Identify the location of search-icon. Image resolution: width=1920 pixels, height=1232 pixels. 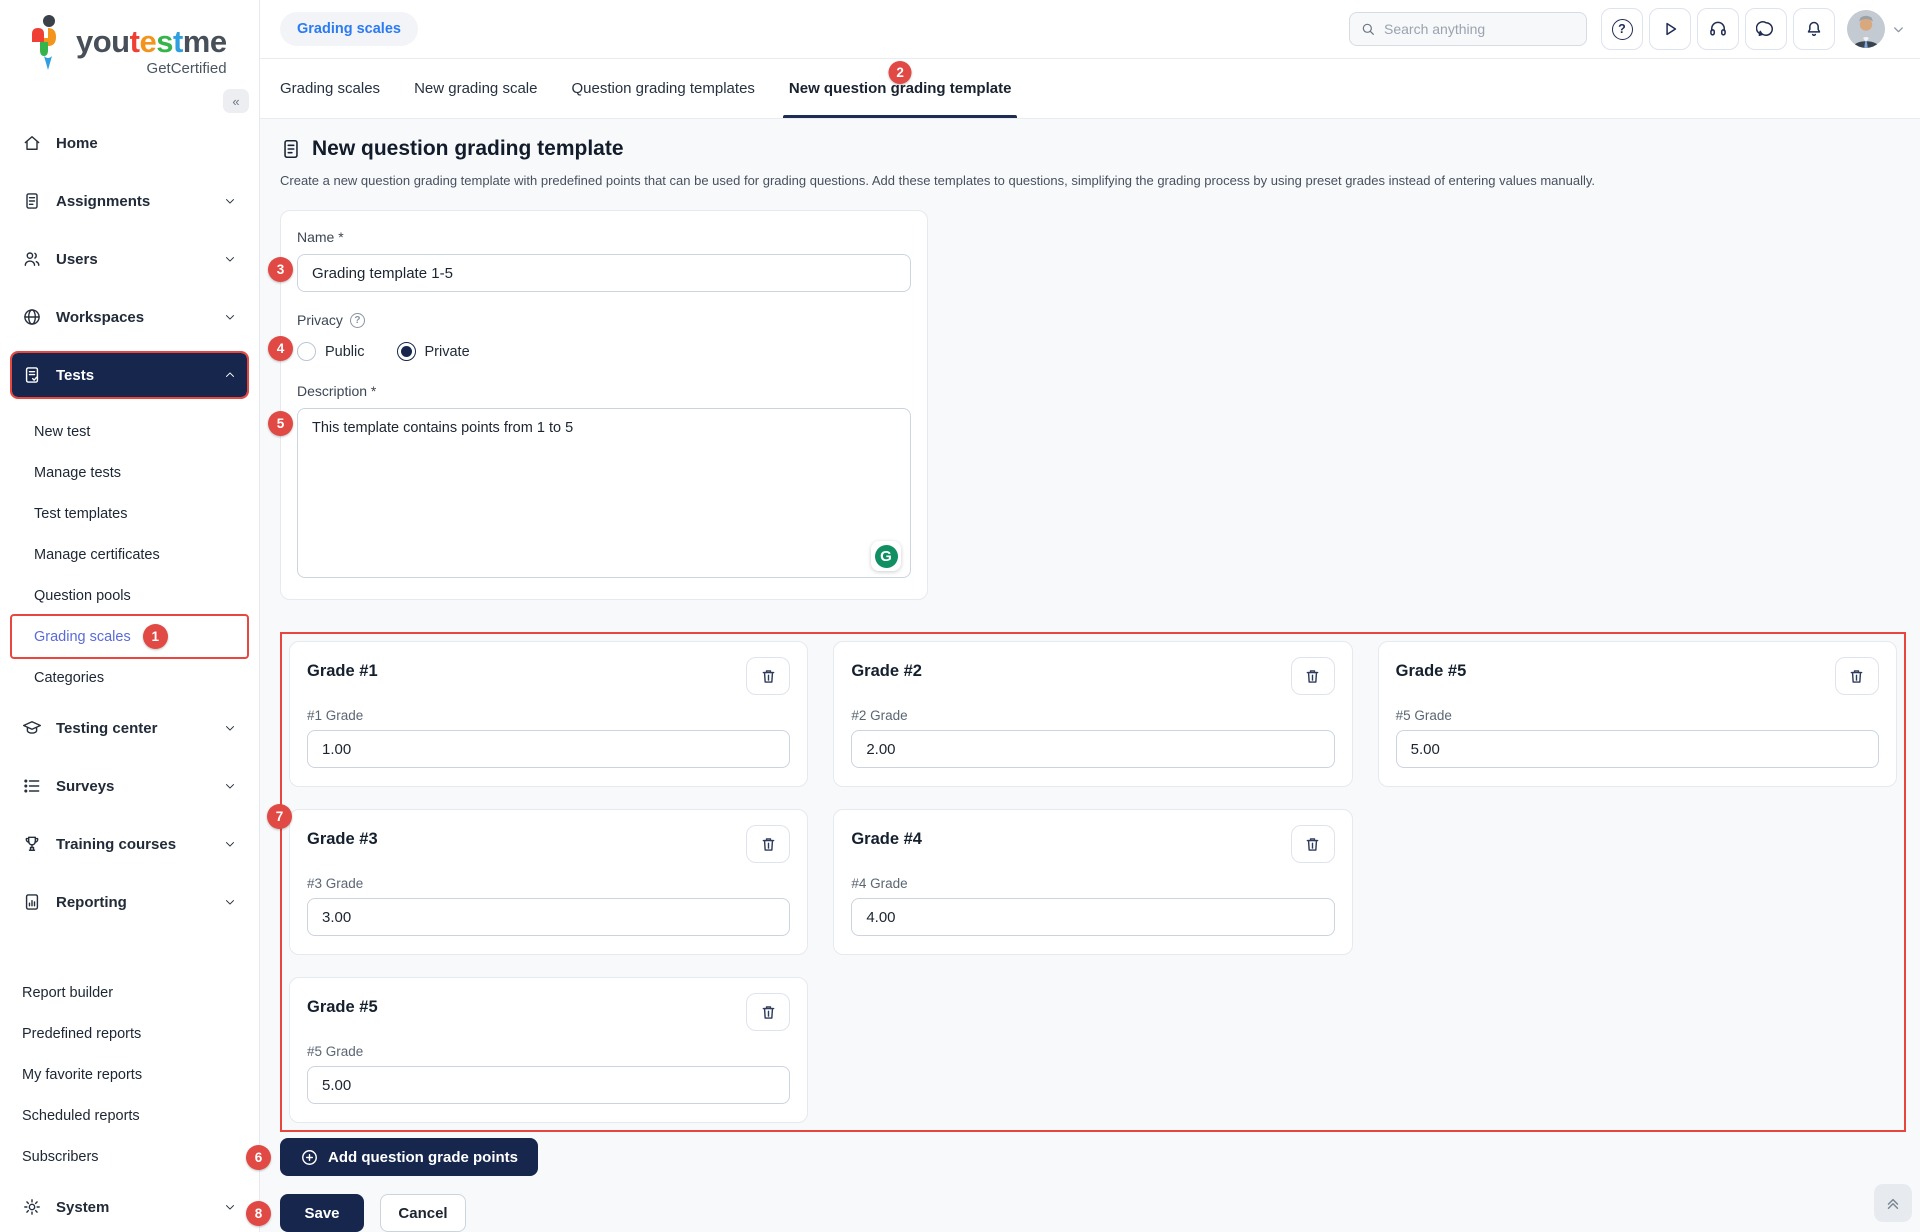
(1368, 29).